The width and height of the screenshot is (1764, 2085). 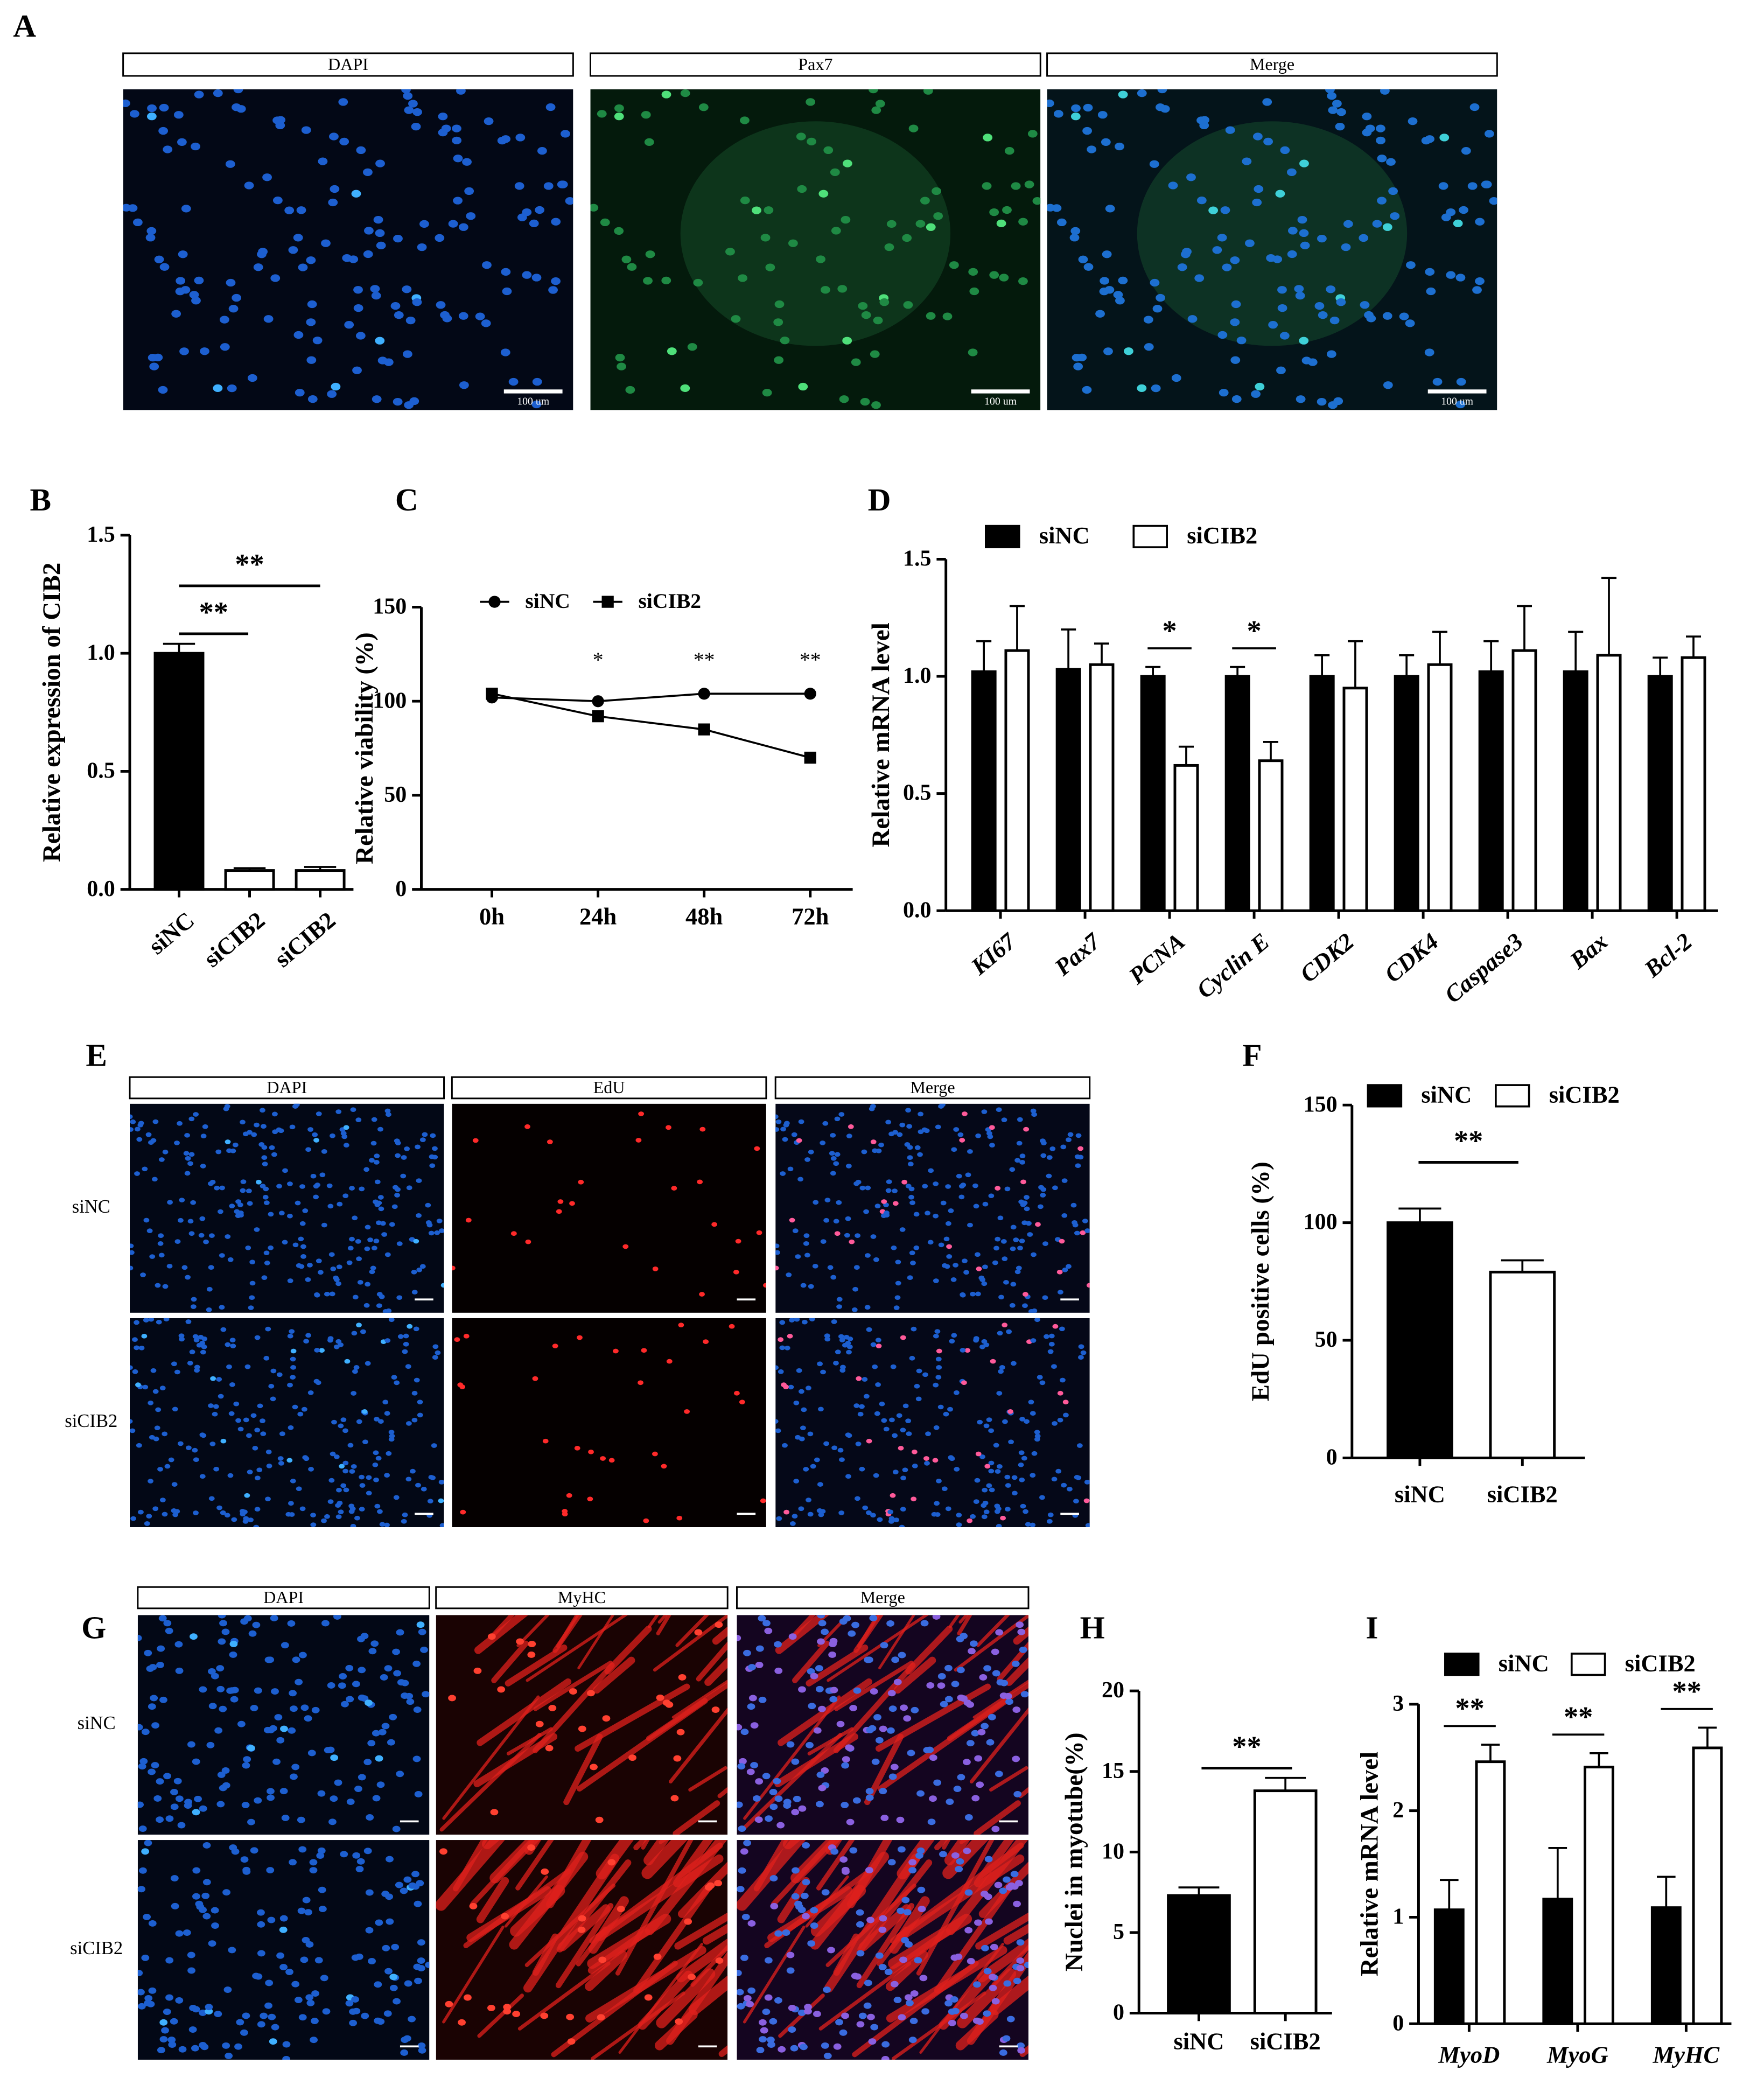 What do you see at coordinates (401, 889) in the screenshot?
I see `y-tick-label: 0` at bounding box center [401, 889].